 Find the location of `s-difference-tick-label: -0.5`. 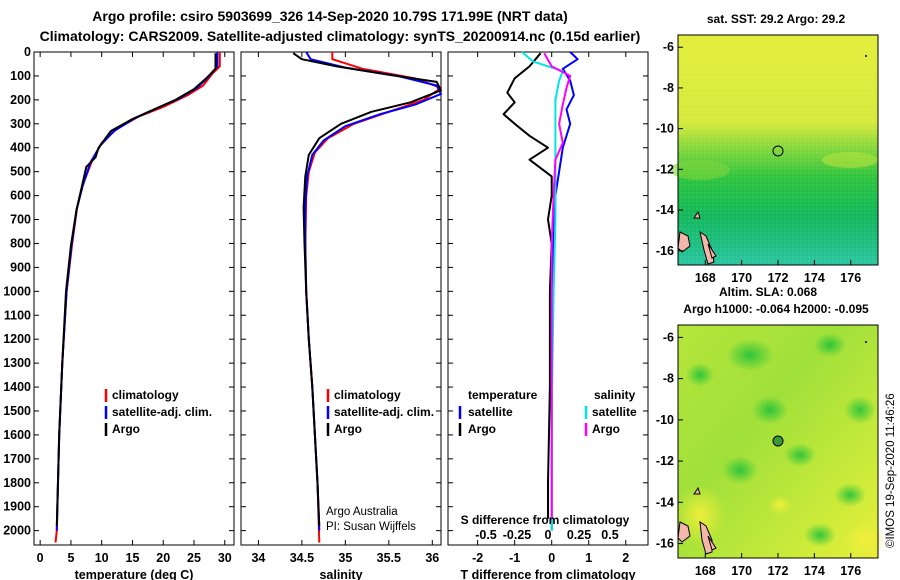

s-difference-tick-label: -0.5 is located at coordinates (486, 535).